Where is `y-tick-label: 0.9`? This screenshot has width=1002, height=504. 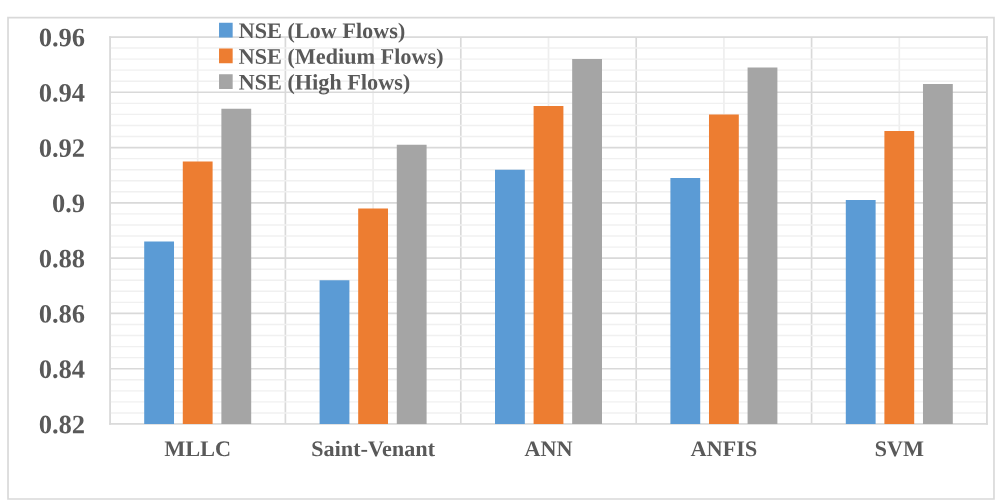 y-tick-label: 0.9 is located at coordinates (69, 203).